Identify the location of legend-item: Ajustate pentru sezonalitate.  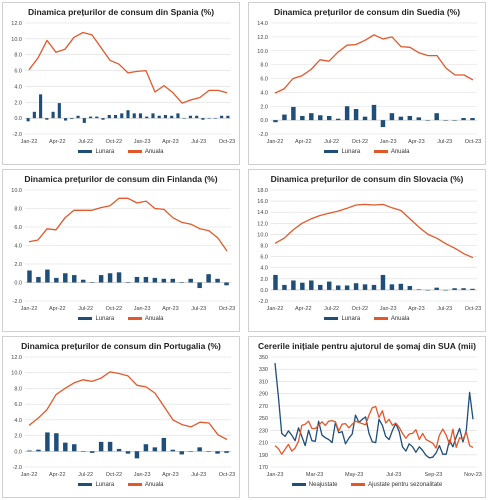
(396, 485).